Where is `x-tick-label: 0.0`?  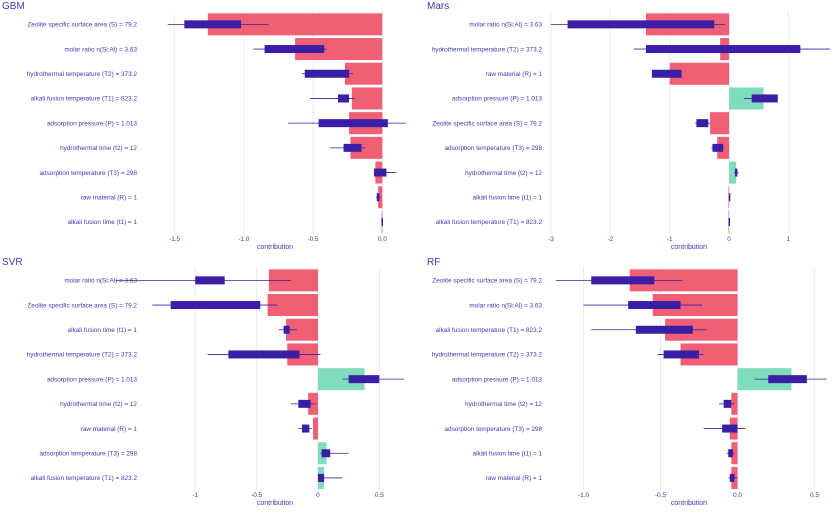
x-tick-label: 0.0 is located at coordinates (382, 239).